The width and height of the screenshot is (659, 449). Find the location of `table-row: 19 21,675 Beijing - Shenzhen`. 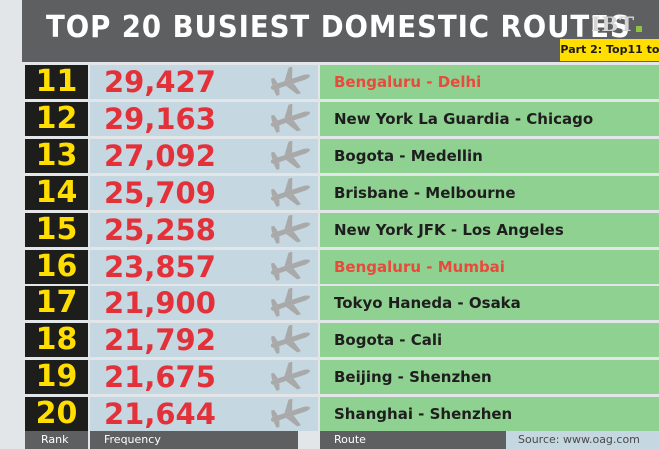

table-row: 19 21,675 Beijing - Shenzhen is located at coordinates (329, 377).